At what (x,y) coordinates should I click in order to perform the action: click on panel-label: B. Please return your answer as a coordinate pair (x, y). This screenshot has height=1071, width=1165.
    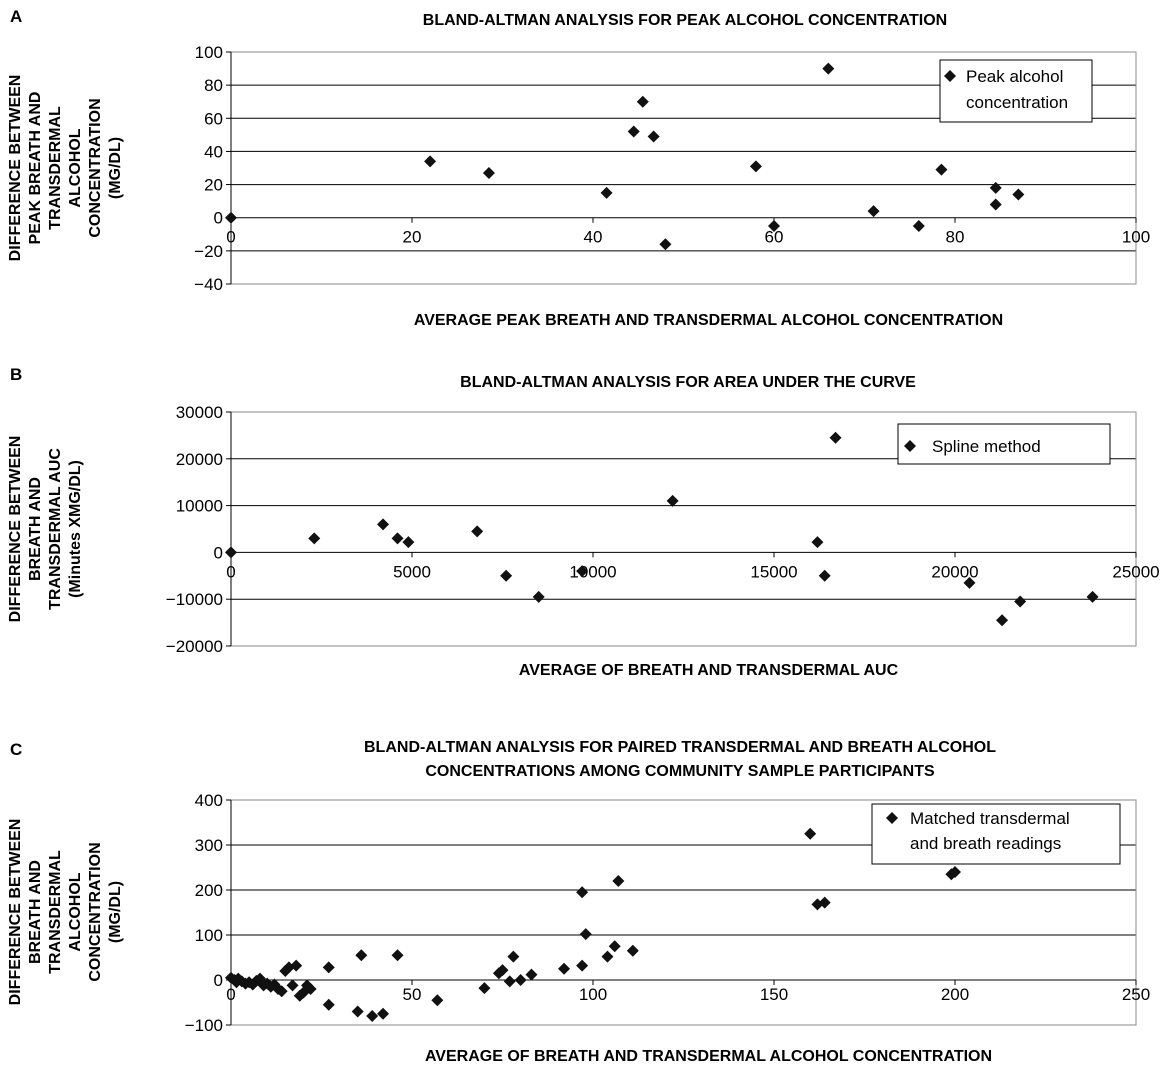
    Looking at the image, I should click on (16, 374).